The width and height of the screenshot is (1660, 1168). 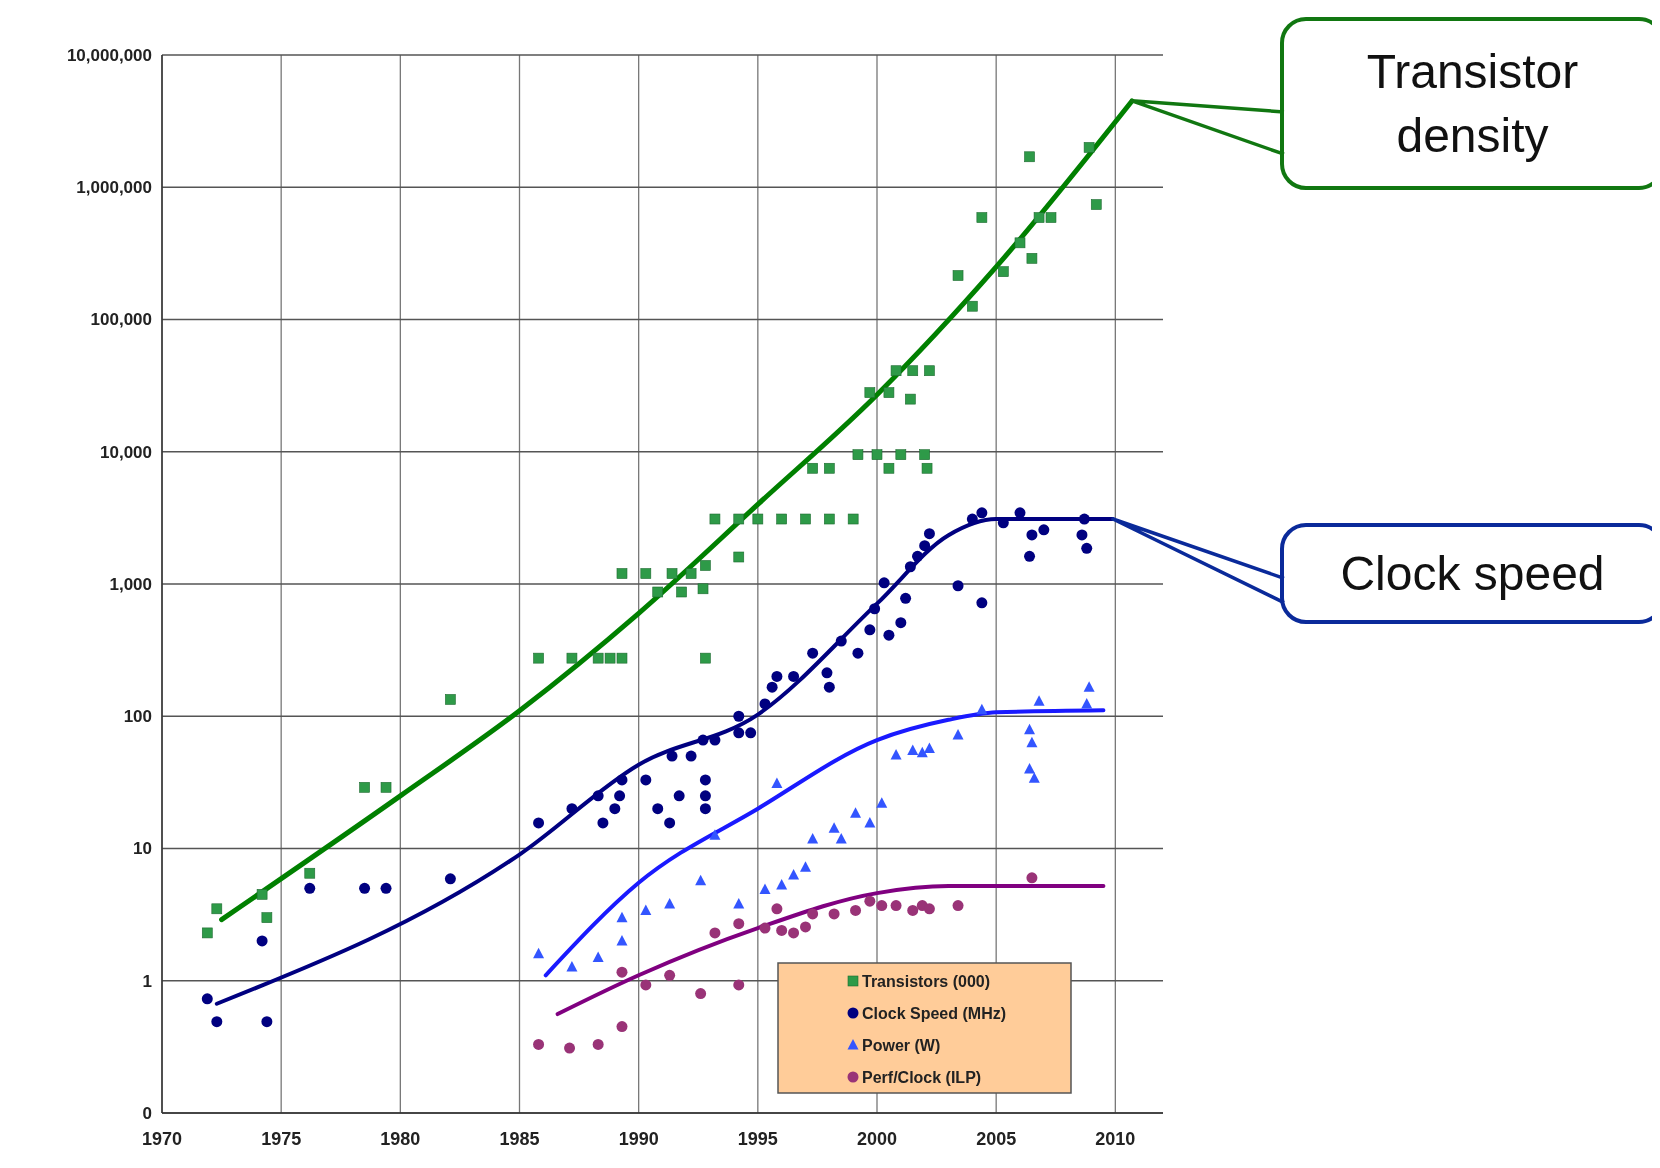 What do you see at coordinates (109, 55) in the screenshot?
I see `y-tick-label: 10,000,000` at bounding box center [109, 55].